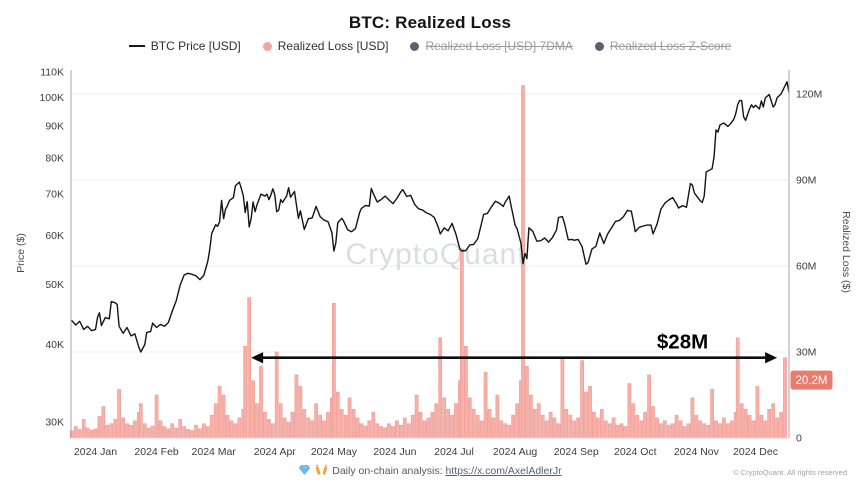  I want to click on svg-text: 100K, so click(51, 98).